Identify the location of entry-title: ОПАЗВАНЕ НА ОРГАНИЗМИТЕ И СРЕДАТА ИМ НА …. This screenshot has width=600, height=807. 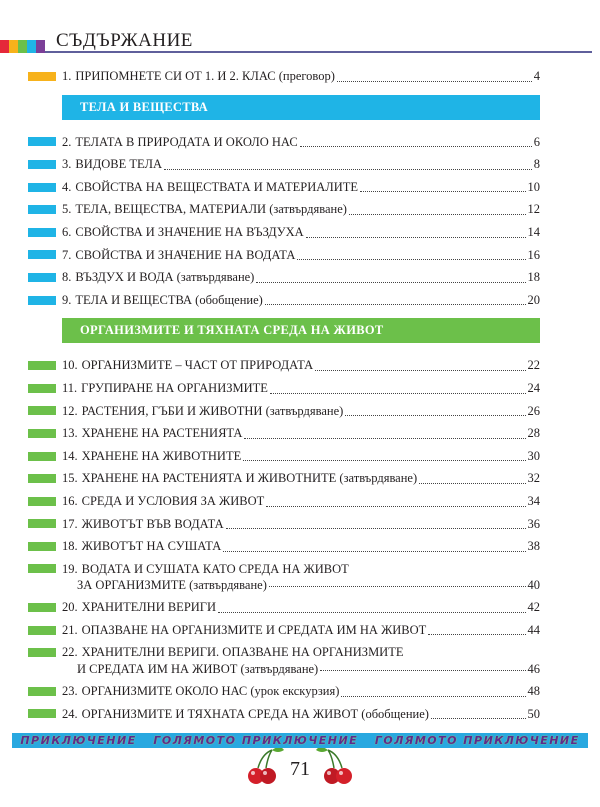
(254, 629).